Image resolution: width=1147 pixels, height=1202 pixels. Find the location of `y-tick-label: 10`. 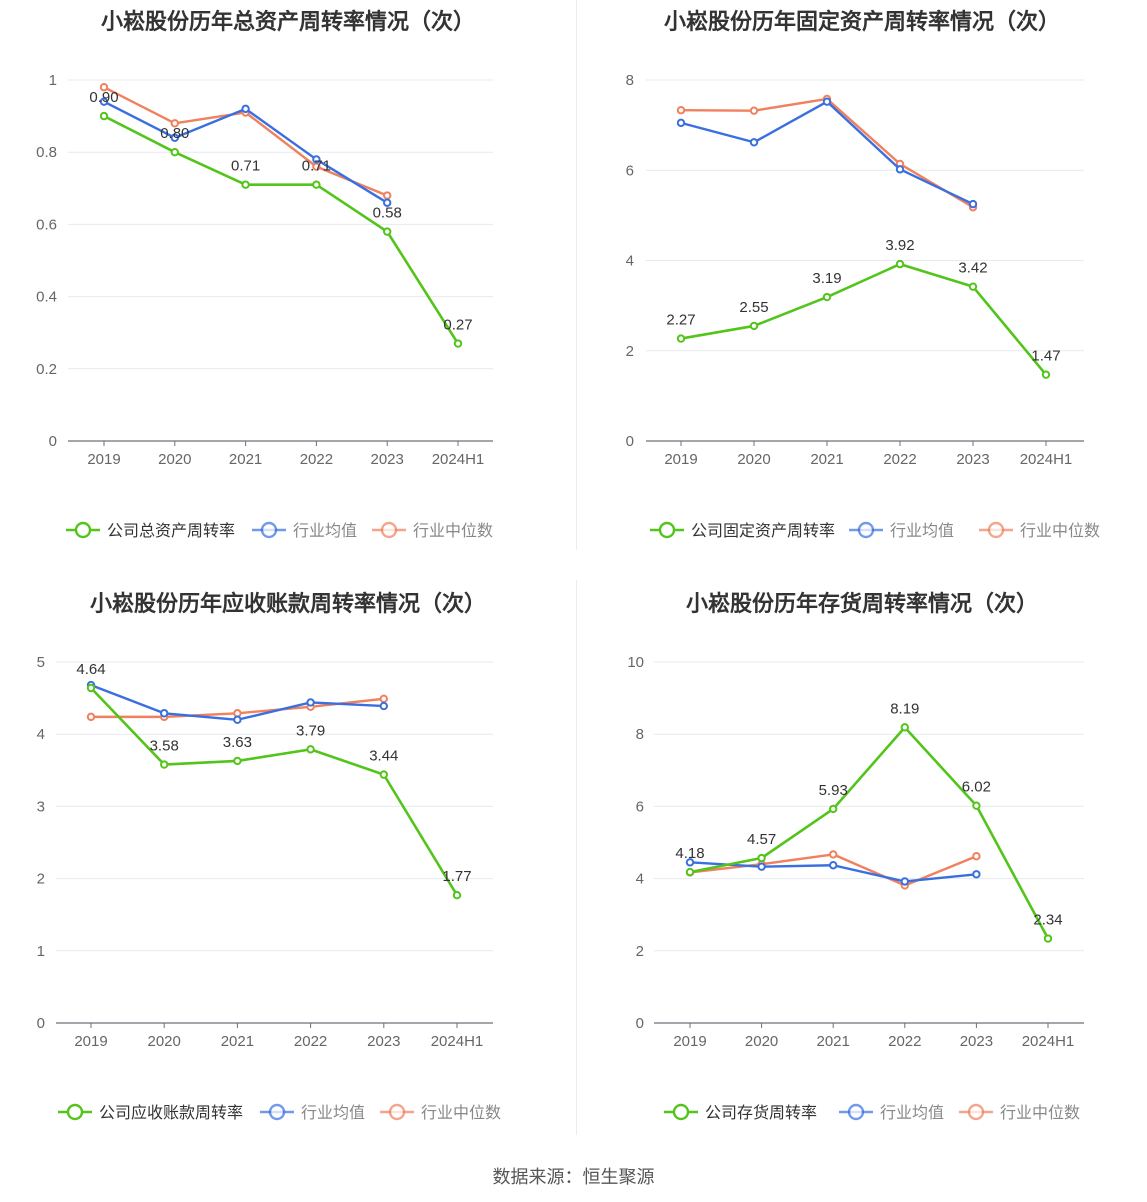

y-tick-label: 10 is located at coordinates (635, 662).